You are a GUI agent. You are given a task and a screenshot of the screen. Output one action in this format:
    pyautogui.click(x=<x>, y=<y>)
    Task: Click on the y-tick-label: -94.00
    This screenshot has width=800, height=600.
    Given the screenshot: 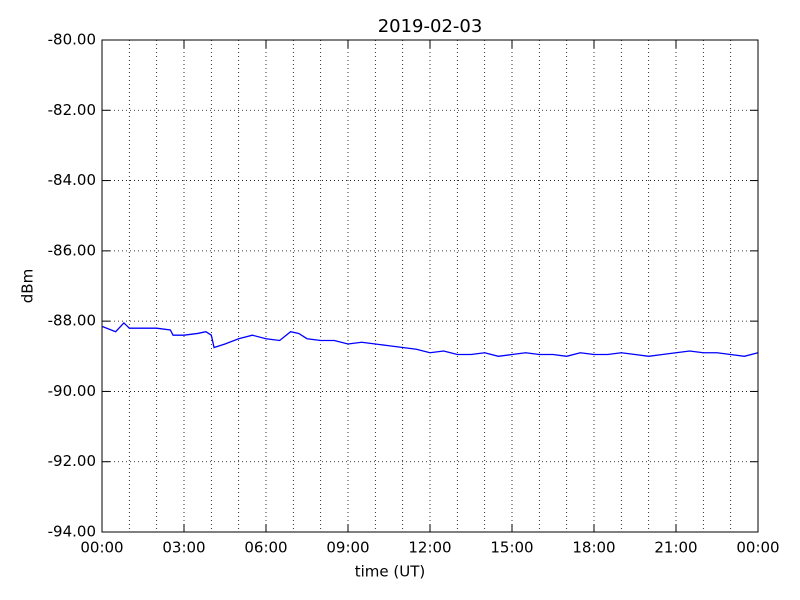 What is the action you would take?
    pyautogui.click(x=72, y=532)
    